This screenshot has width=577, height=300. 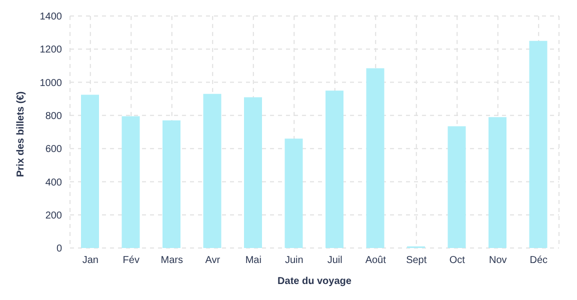 I want to click on x-tick-label: Nov, so click(x=497, y=260).